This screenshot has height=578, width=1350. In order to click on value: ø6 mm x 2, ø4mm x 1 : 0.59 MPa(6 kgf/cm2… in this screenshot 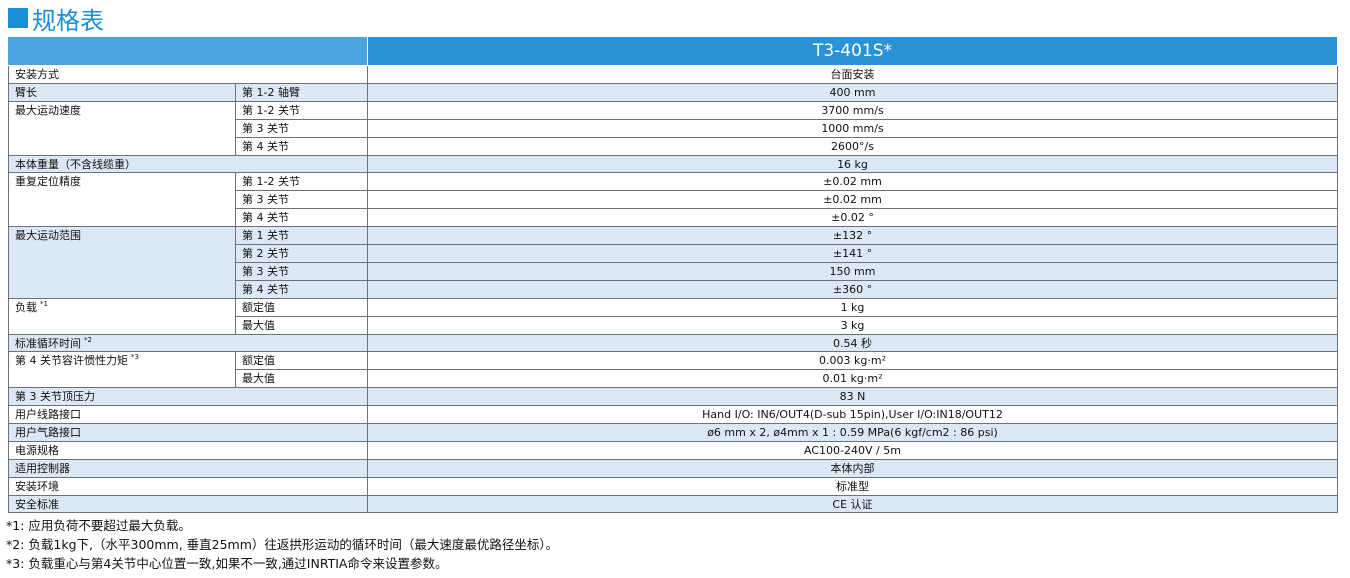, I will do `click(853, 433)`.